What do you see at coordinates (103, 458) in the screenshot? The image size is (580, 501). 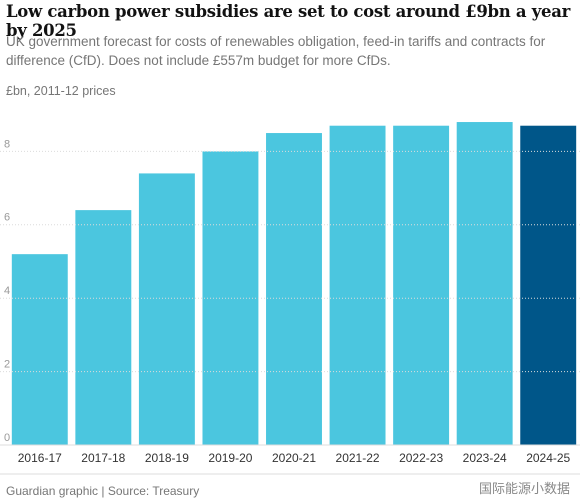 I see `x-tick-label: 2017-18` at bounding box center [103, 458].